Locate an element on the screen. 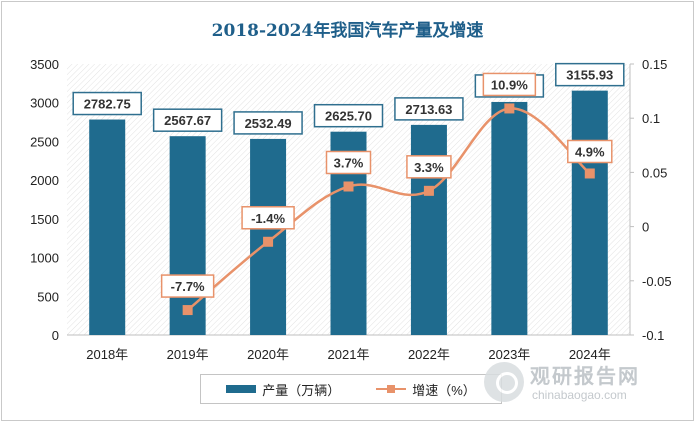 The width and height of the screenshot is (695, 422). legend-label-growth: 增速（%） is located at coordinates (444, 390).